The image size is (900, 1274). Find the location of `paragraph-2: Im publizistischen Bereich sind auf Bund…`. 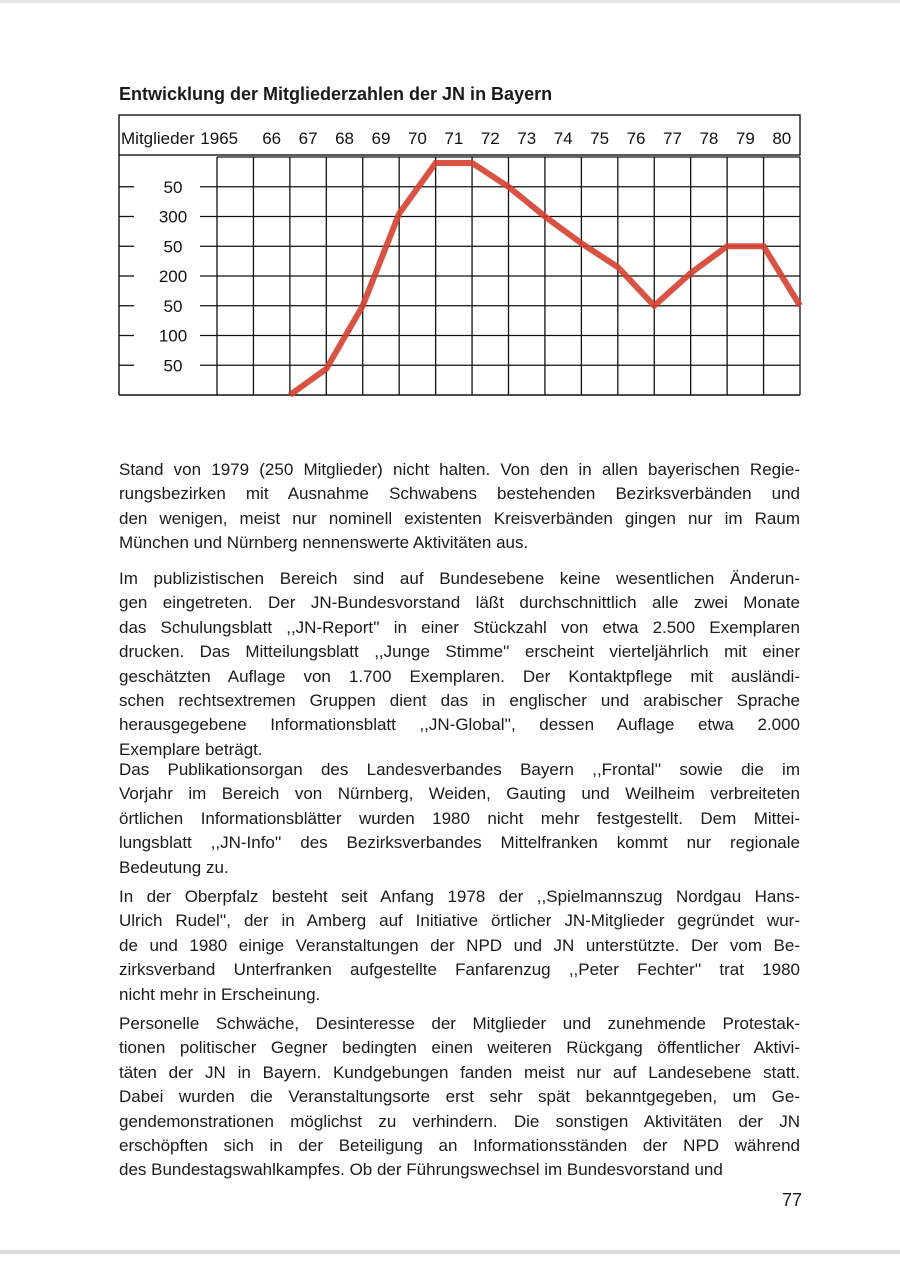

paragraph-2: Im publizistischen Bereich sind auf Bund… is located at coordinates (459, 664).